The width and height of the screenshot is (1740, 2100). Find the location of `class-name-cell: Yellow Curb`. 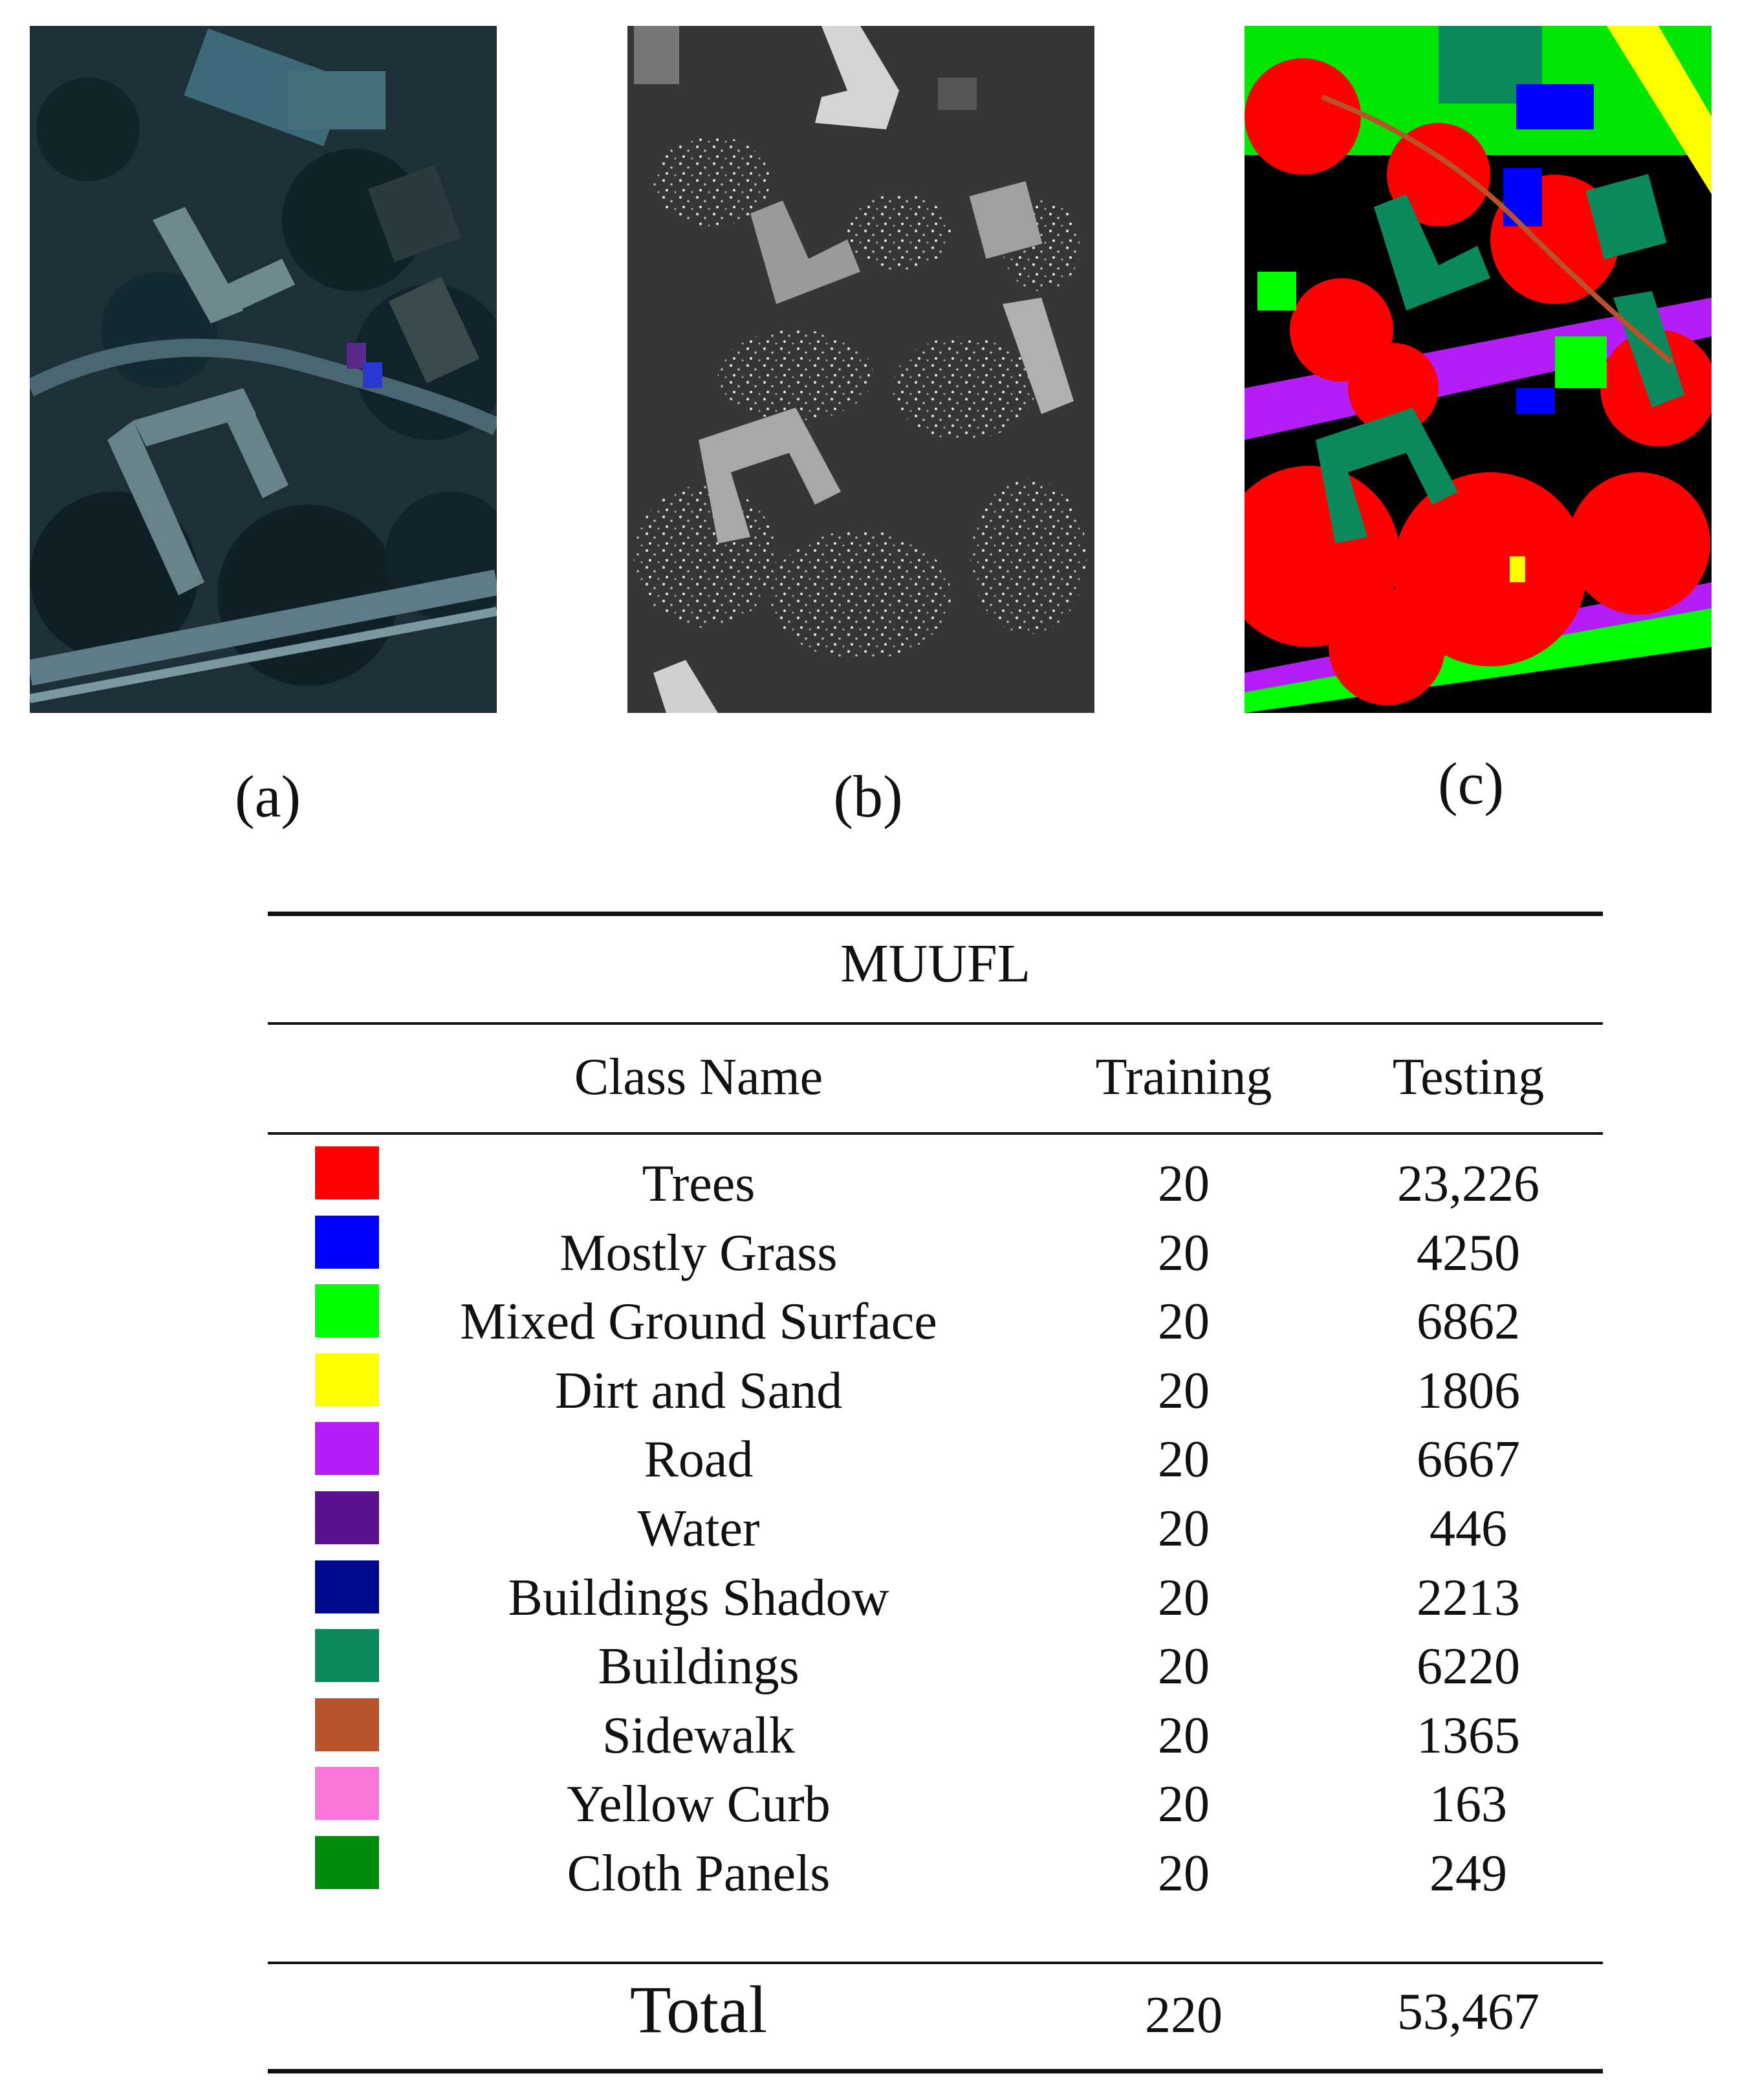

class-name-cell: Yellow Curb is located at coordinates (699, 1805).